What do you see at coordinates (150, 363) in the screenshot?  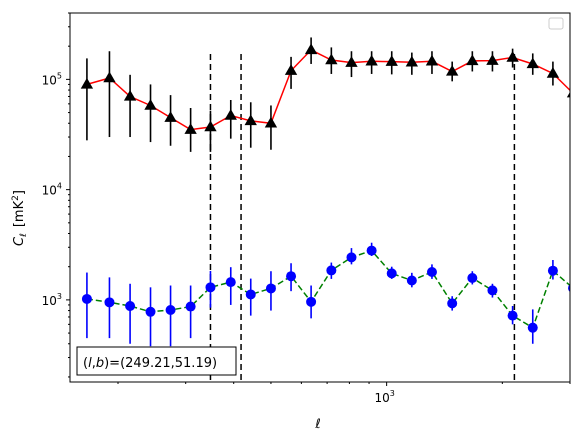 I see `annotation-text: (l,b)=(249.21,51.19)` at bounding box center [150, 363].